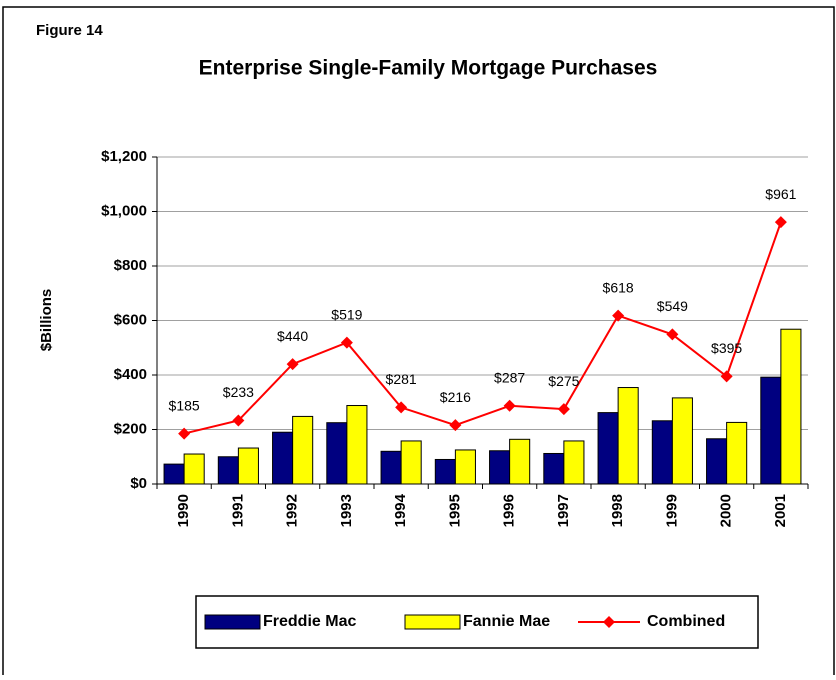 Image resolution: width=836 pixels, height=680 pixels. What do you see at coordinates (400, 510) in the screenshot?
I see `x-tick-label: 1994` at bounding box center [400, 510].